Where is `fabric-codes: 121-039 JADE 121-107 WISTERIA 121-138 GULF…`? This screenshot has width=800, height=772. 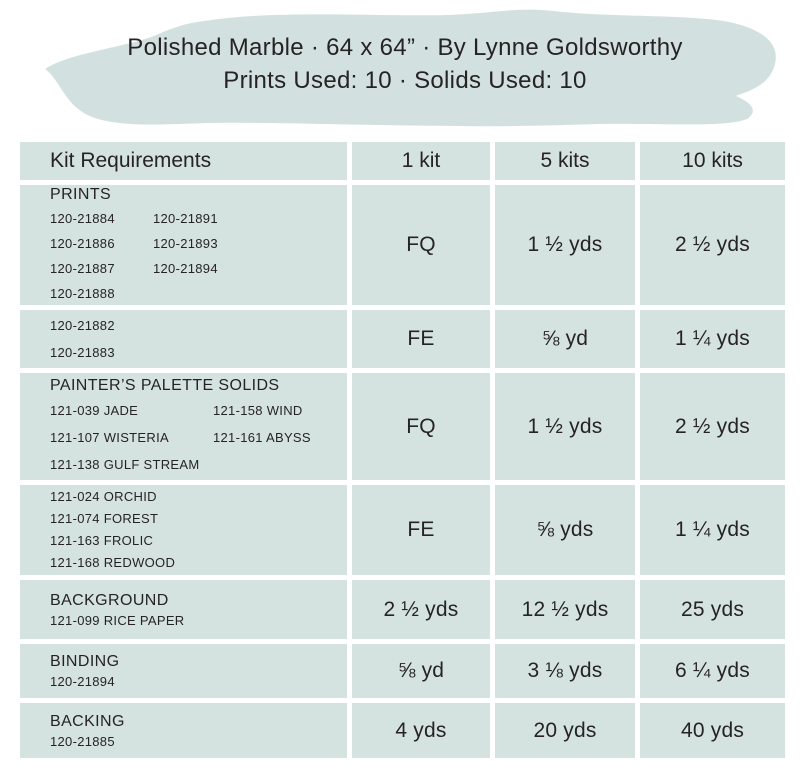
fabric-codes: 121-039 JADE 121-107 WISTERIA 121-138 GULF… is located at coordinates (198, 437).